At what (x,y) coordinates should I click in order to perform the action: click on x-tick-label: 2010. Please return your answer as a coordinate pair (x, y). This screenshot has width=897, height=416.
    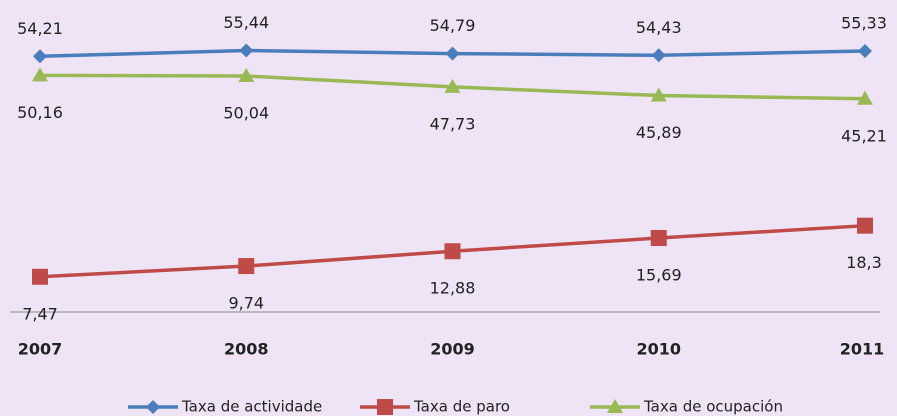
    Looking at the image, I should click on (658, 349).